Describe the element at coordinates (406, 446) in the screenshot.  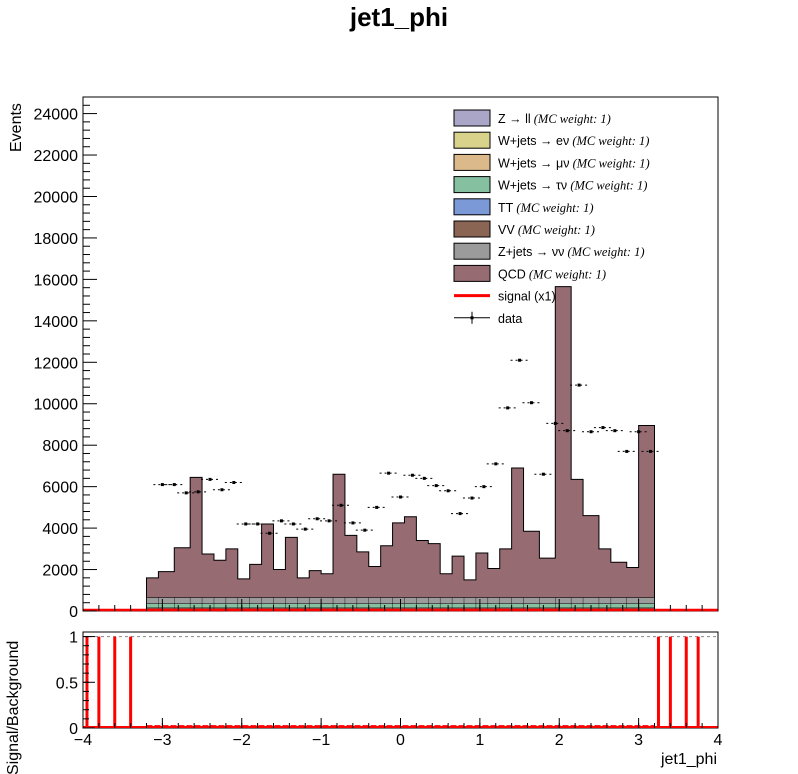
I see `data-points` at that location.